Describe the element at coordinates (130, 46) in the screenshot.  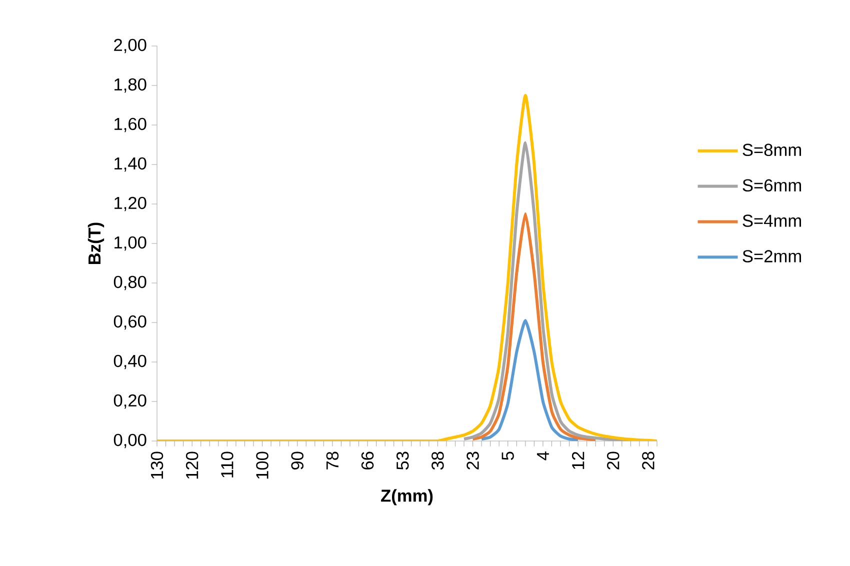
I see `y-tick-label: 2,00` at that location.